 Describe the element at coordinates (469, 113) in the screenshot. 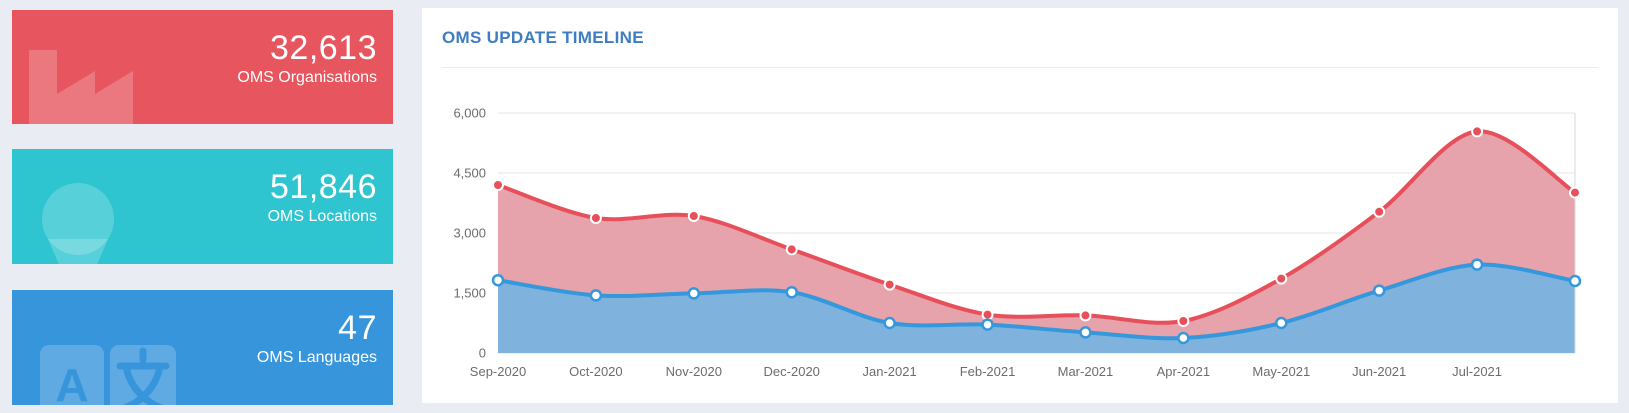

I see `svg-text: 6,000` at that location.